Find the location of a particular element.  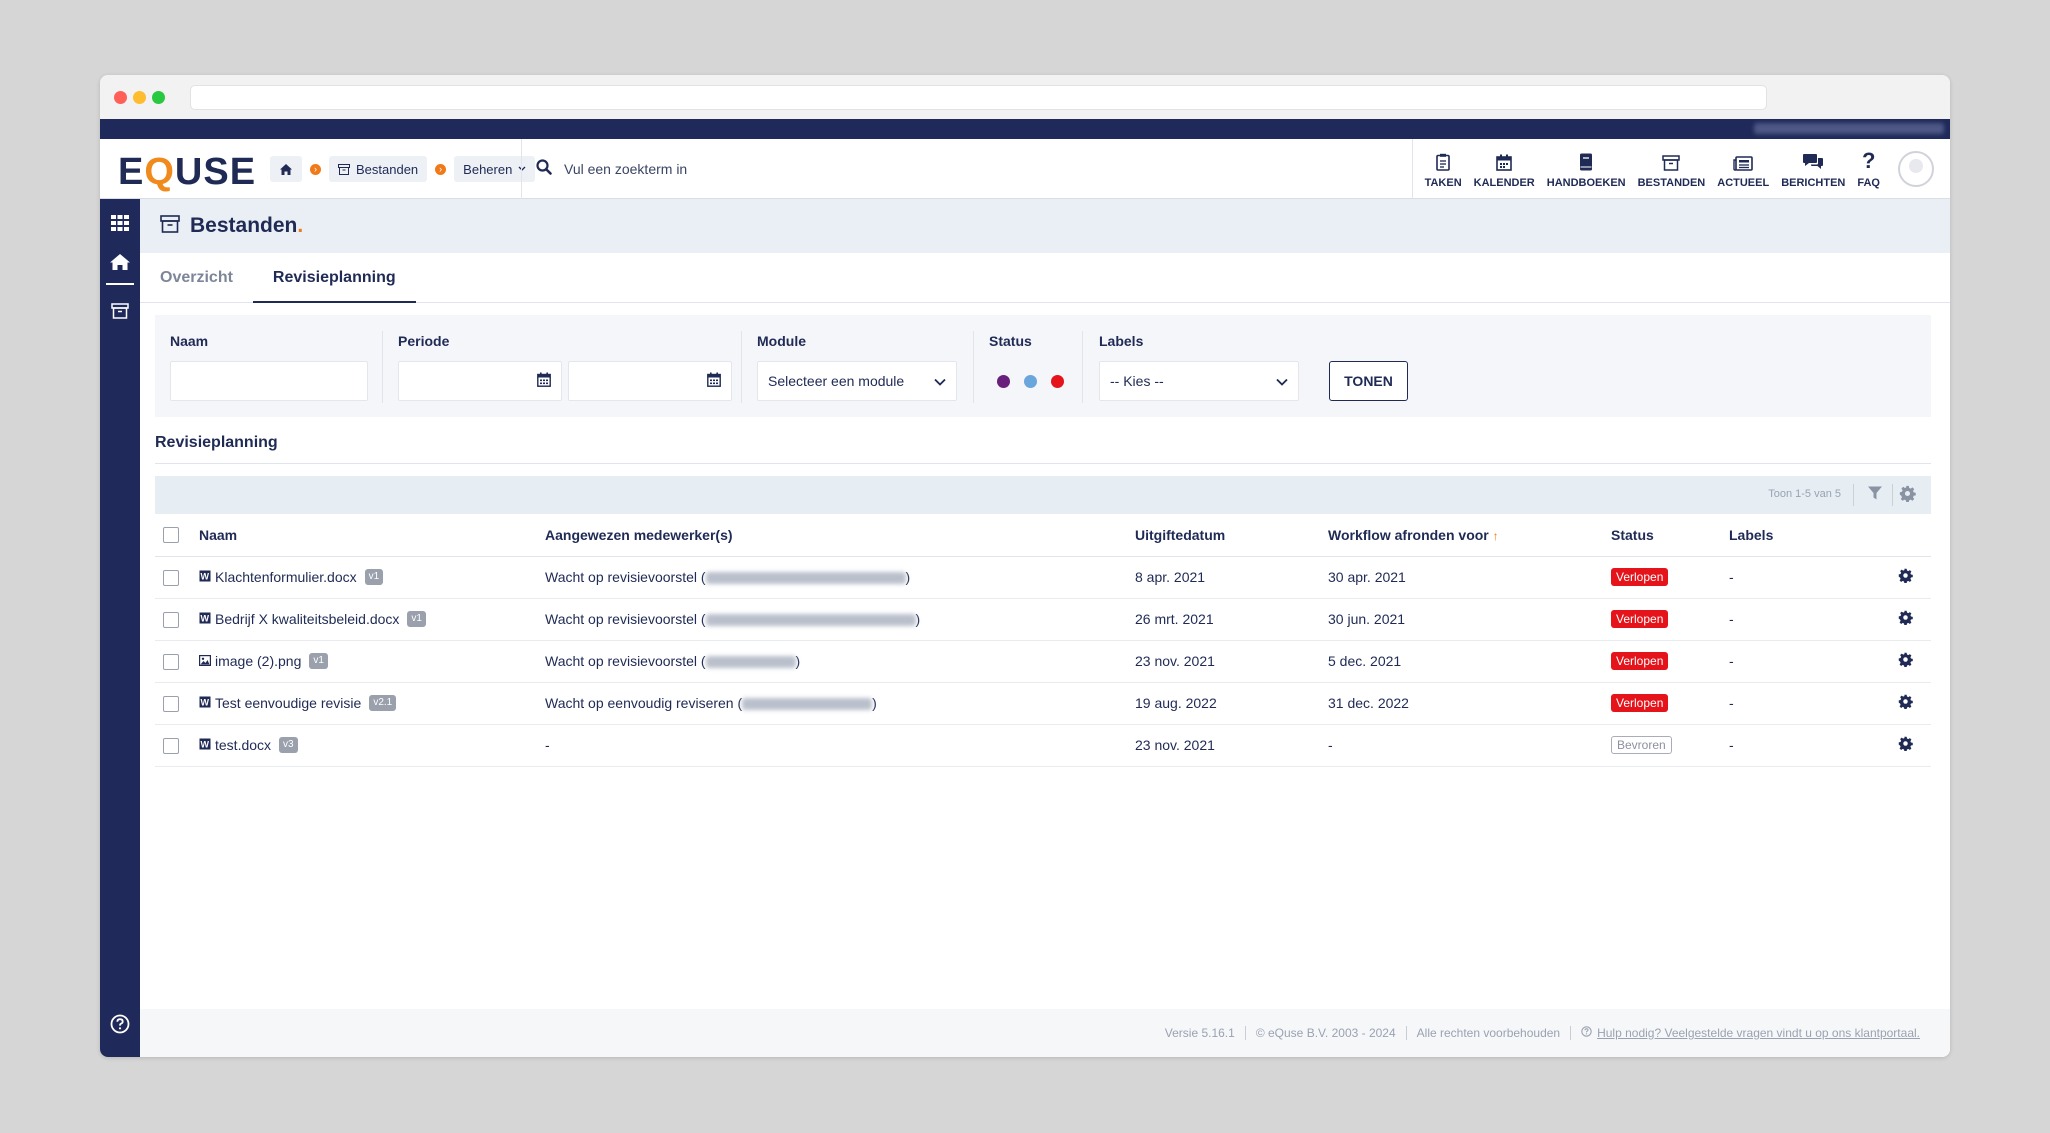

period-end-input is located at coordinates (650, 381).